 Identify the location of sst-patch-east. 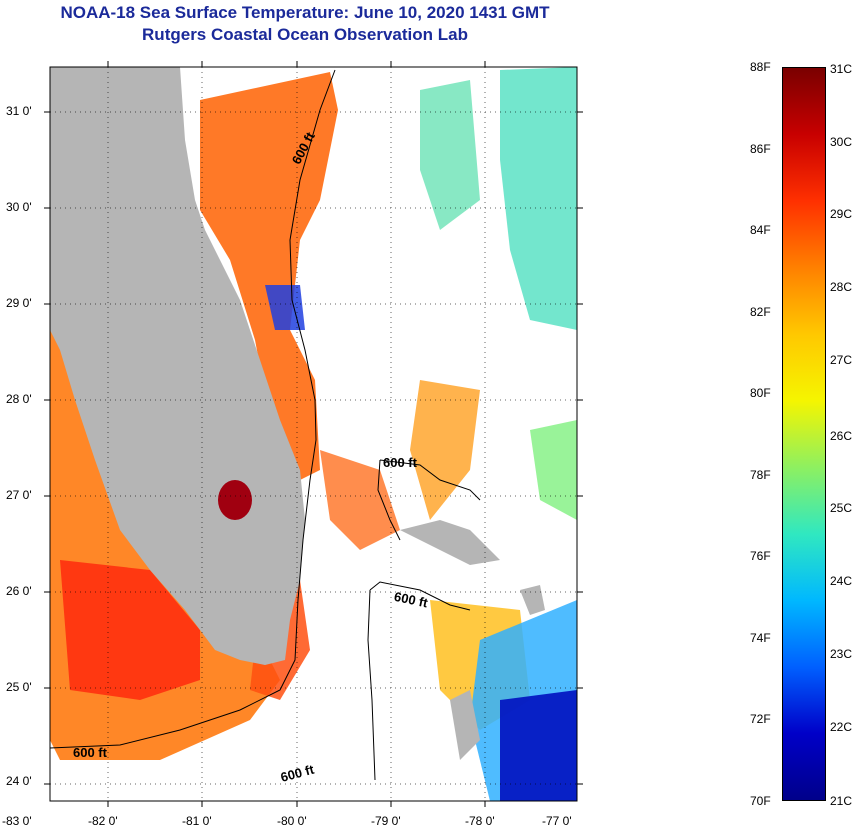
(553, 470).